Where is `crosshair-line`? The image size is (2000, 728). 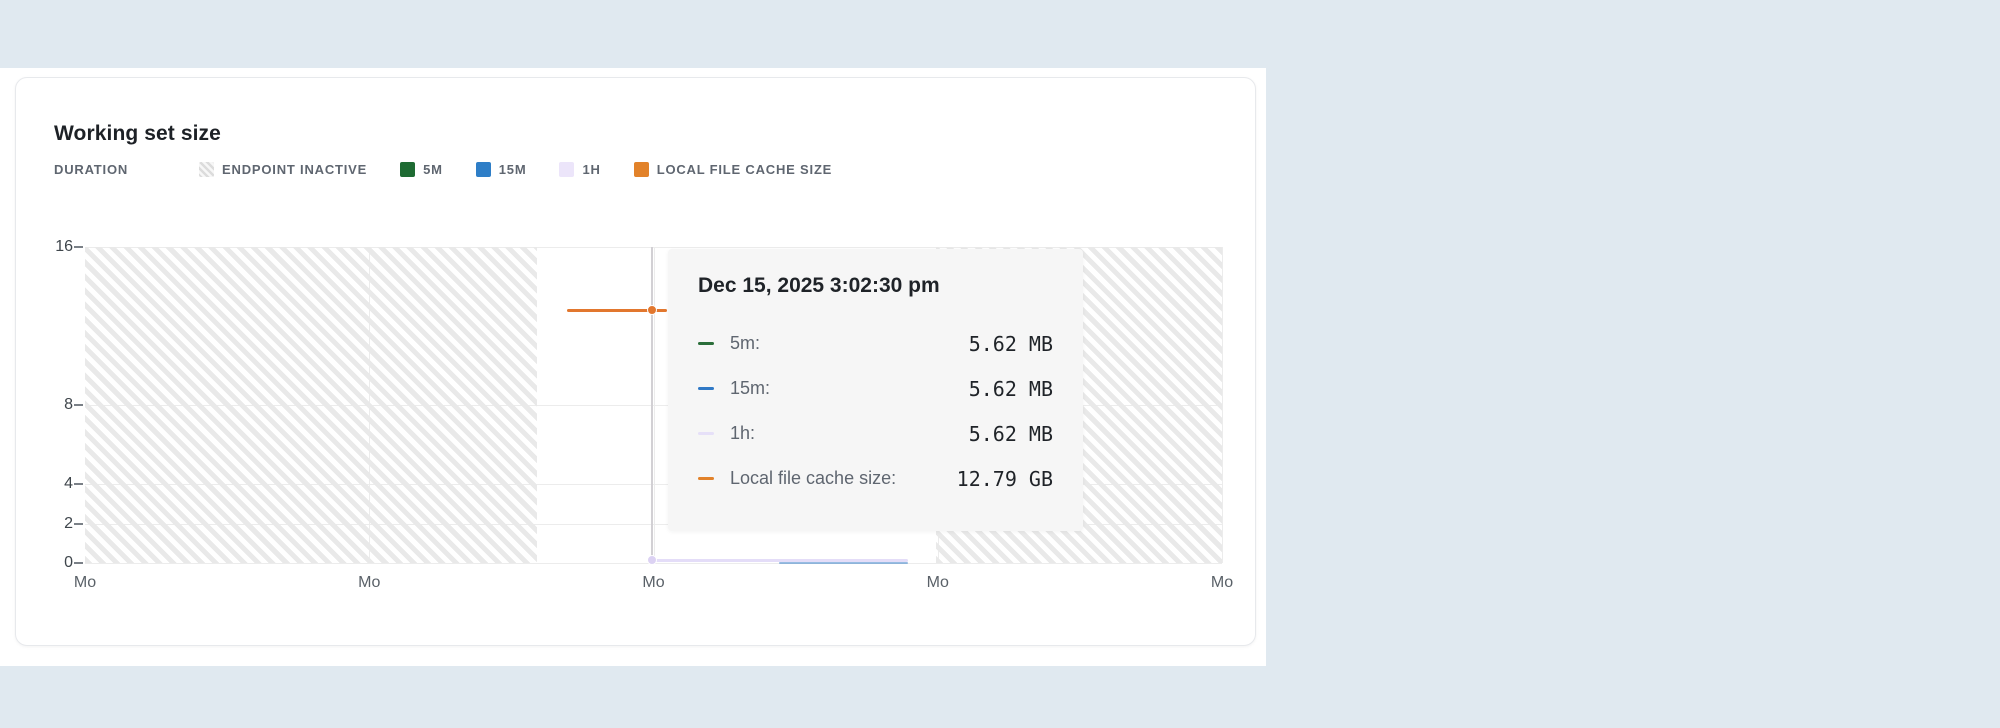
crosshair-line is located at coordinates (652, 405).